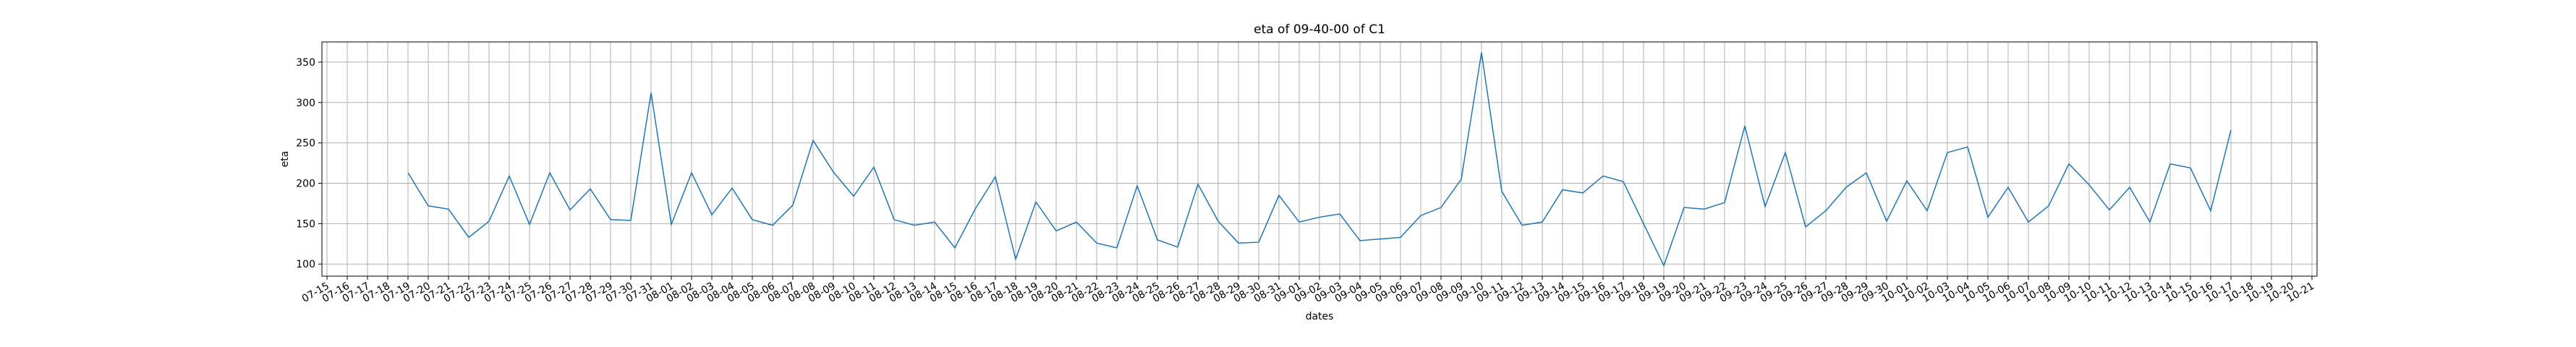 Image resolution: width=2576 pixels, height=347 pixels. I want to click on y-tick-label: 150, so click(305, 224).